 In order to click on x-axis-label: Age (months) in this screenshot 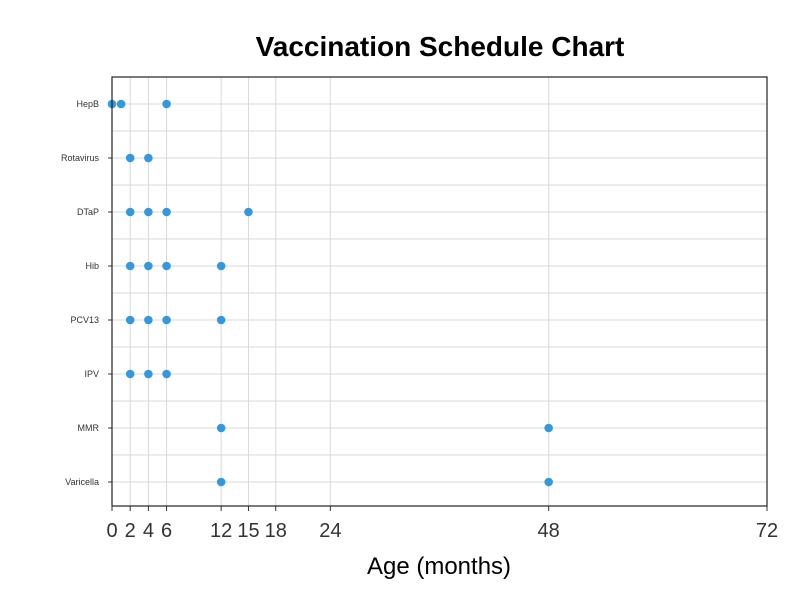, I will do `click(439, 566)`.